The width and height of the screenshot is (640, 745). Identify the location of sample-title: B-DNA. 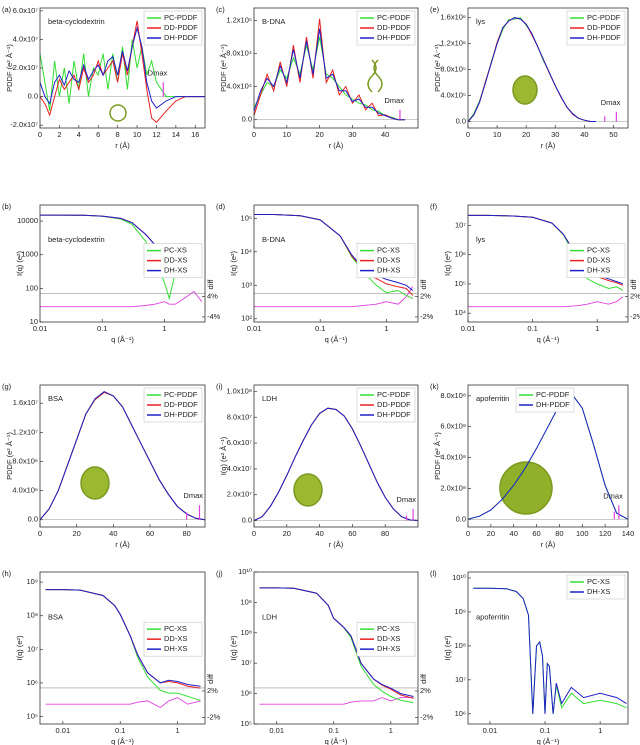
(273, 239).